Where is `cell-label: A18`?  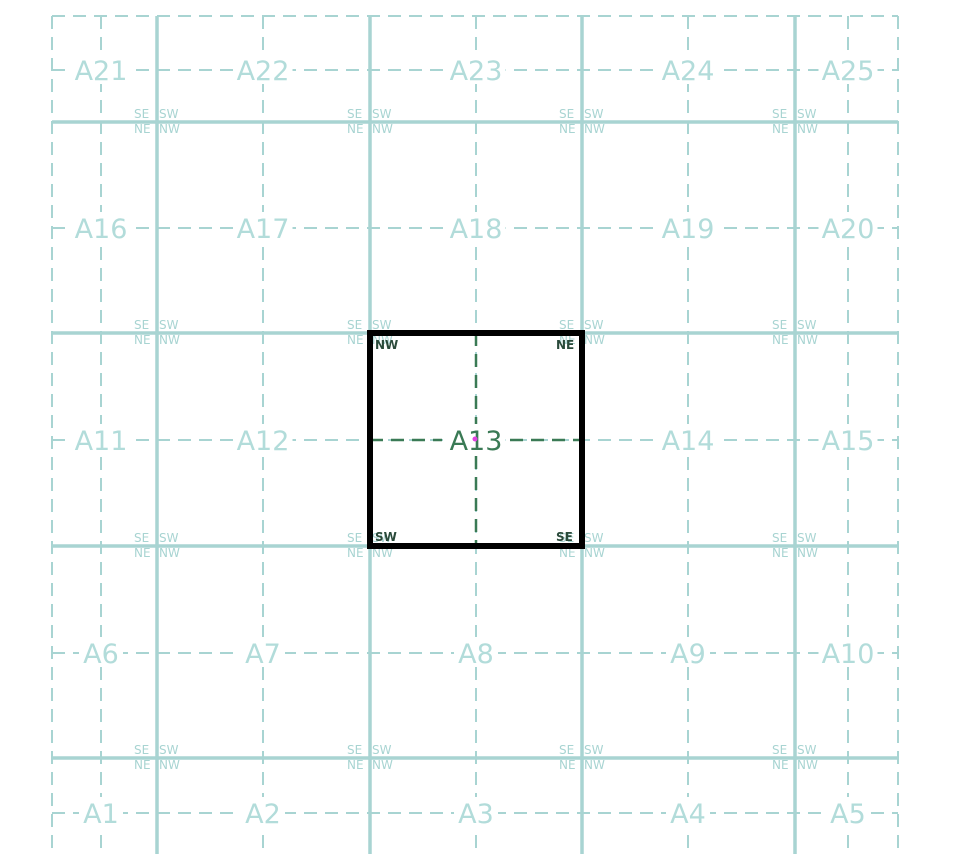
cell-label: A18 is located at coordinates (476, 229).